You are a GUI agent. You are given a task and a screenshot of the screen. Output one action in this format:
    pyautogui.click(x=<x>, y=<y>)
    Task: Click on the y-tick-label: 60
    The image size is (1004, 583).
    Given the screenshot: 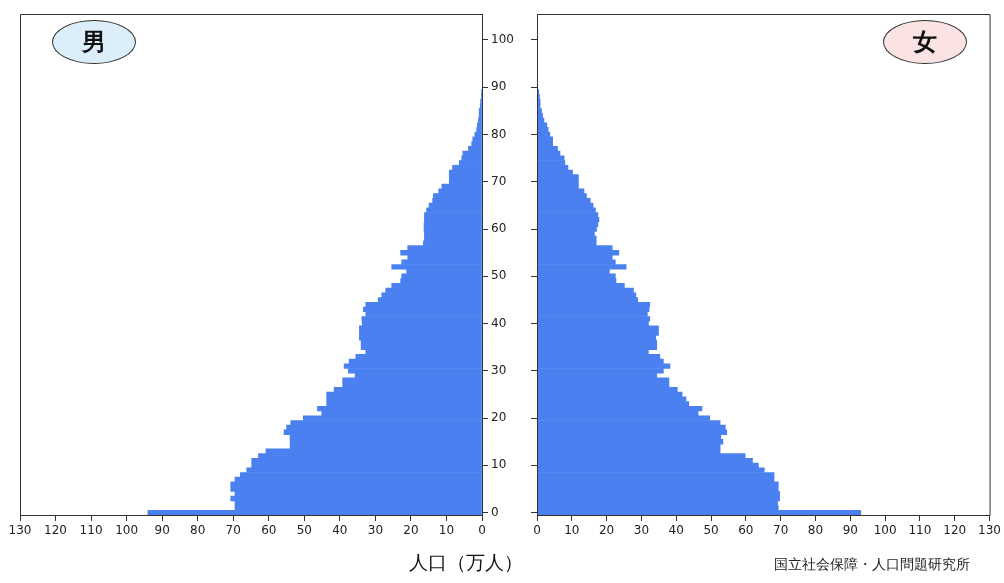 What is the action you would take?
    pyautogui.click(x=499, y=228)
    